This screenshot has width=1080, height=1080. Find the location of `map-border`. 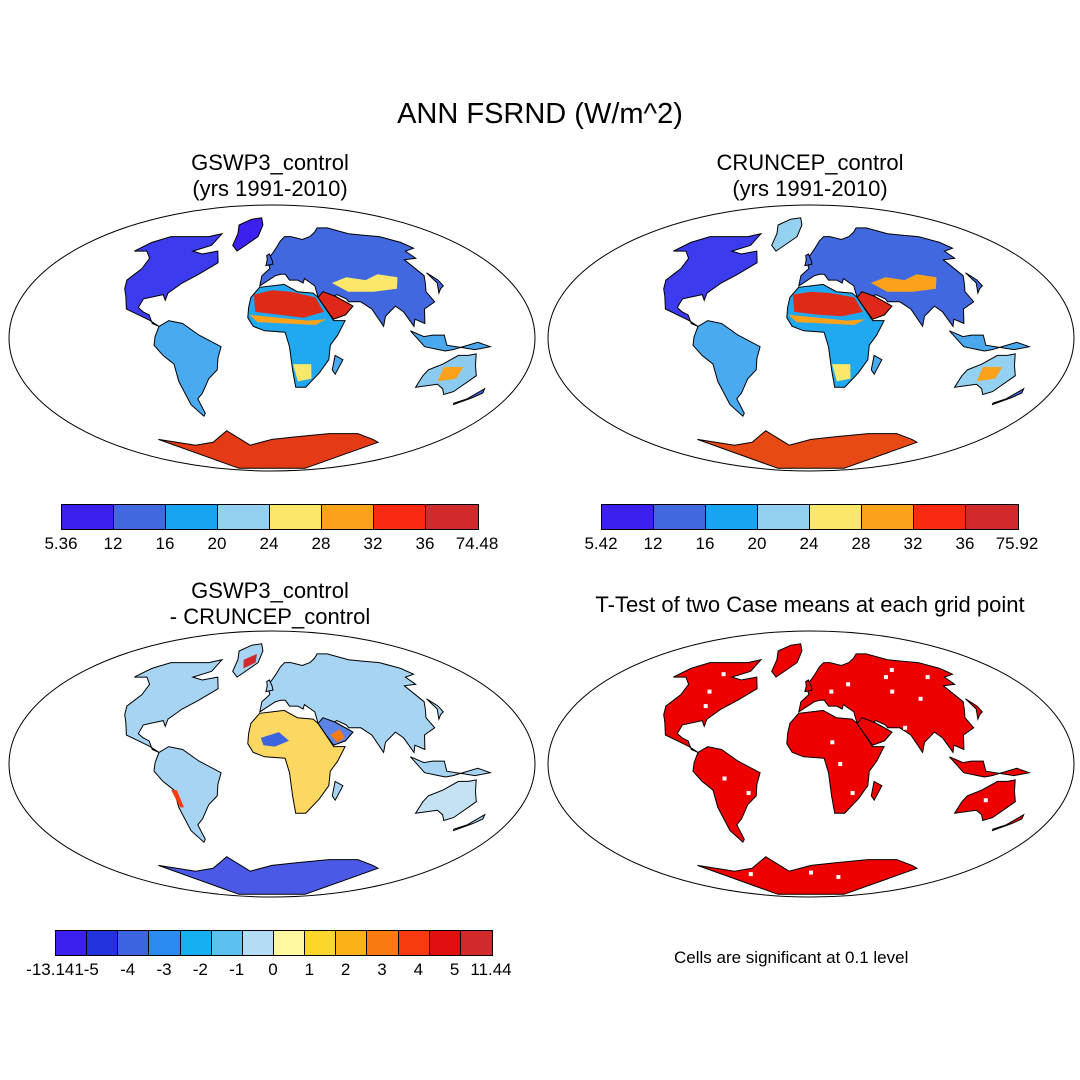

map-border is located at coordinates (272, 764).